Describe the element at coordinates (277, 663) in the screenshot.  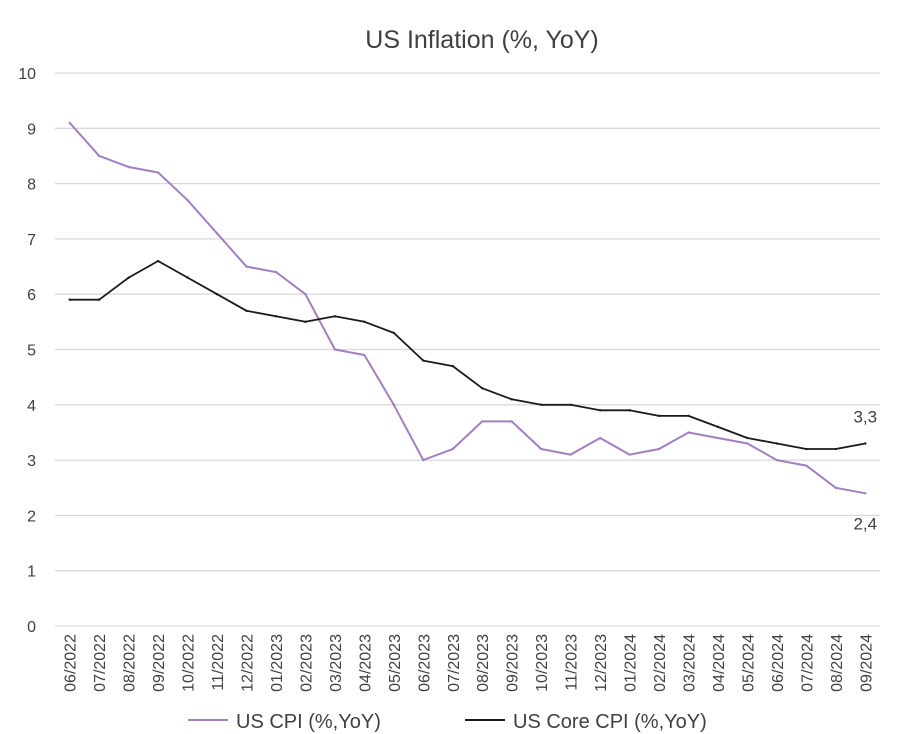
I see `x-tick-label: 01/2023` at that location.